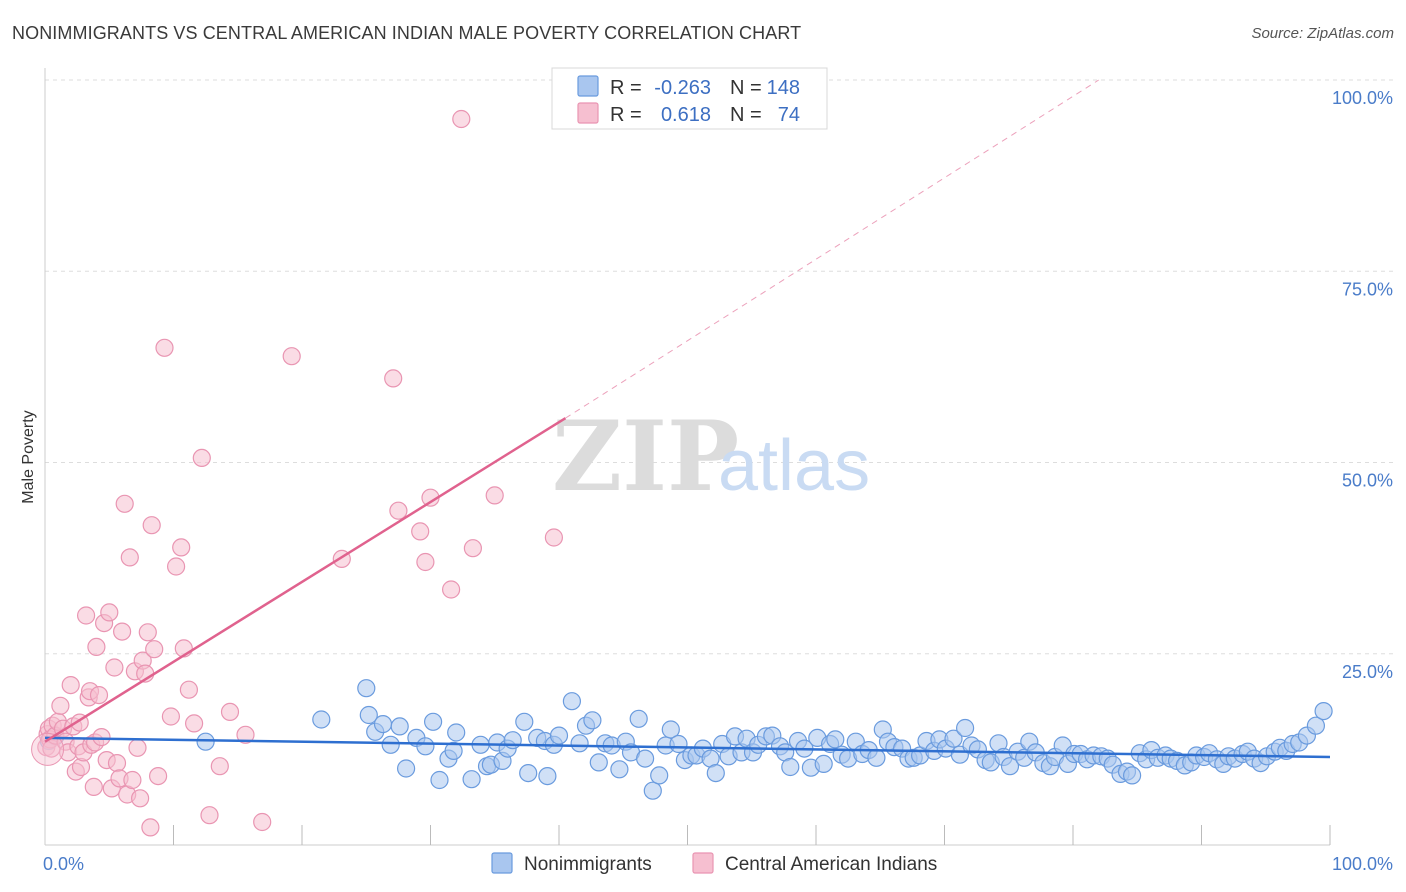  What do you see at coordinates (687, 747) in the screenshot?
I see `trend-line-nonimmigrants` at bounding box center [687, 747].